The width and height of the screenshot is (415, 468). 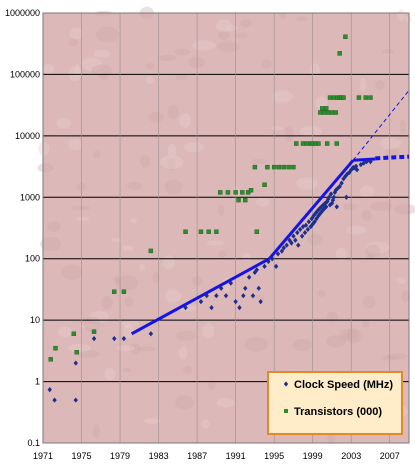 What do you see at coordinates (313, 456) in the screenshot?
I see `x-tick-label: 1999` at bounding box center [313, 456].